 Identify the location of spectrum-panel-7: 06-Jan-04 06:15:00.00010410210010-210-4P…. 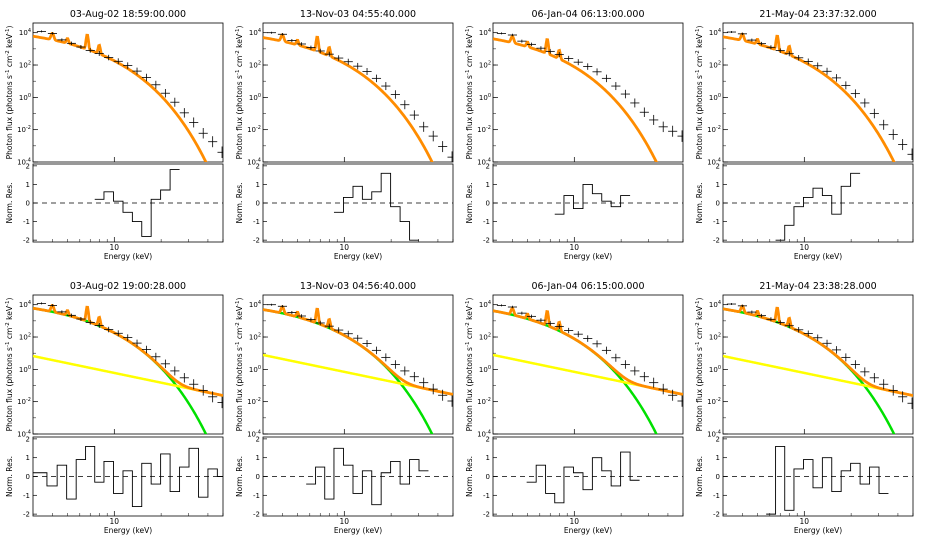
(574, 408).